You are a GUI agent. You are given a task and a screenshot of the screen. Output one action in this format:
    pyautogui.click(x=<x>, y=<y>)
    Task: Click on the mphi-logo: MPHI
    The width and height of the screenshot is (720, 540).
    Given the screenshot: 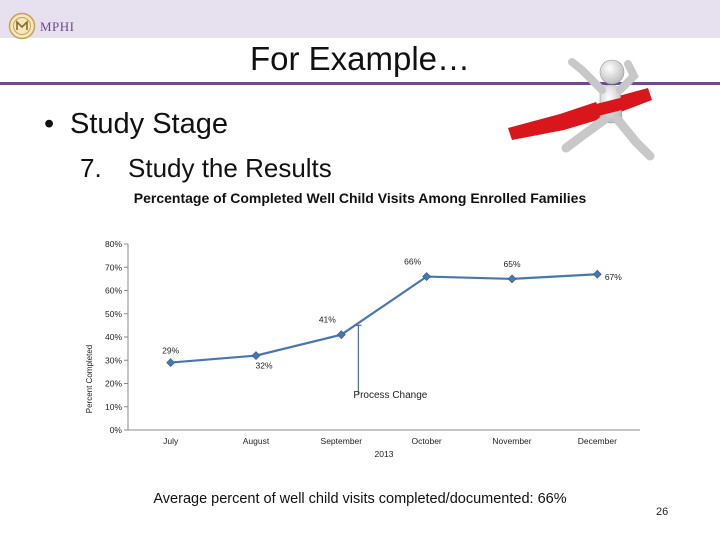 What is the action you would take?
    pyautogui.click(x=66, y=26)
    